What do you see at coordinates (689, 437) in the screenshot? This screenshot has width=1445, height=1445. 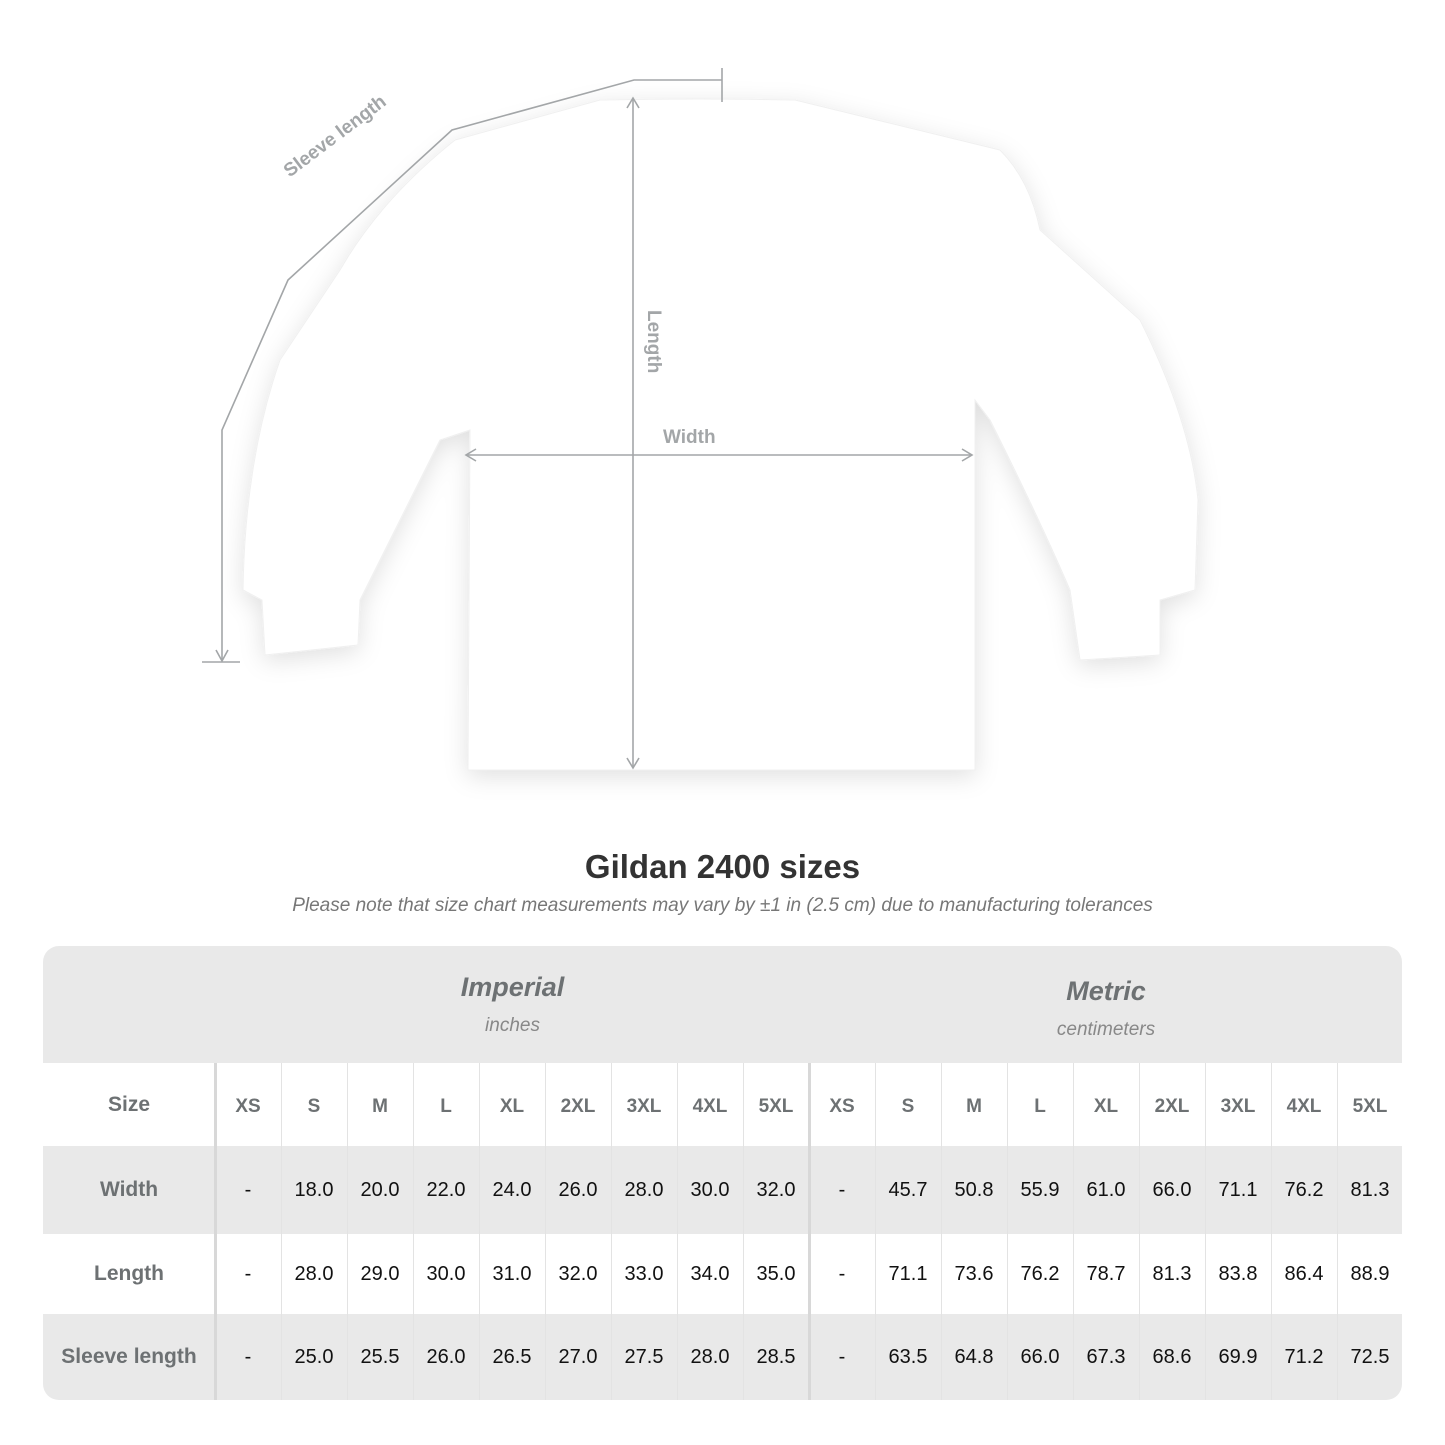 I see `width-label: Width` at bounding box center [689, 437].